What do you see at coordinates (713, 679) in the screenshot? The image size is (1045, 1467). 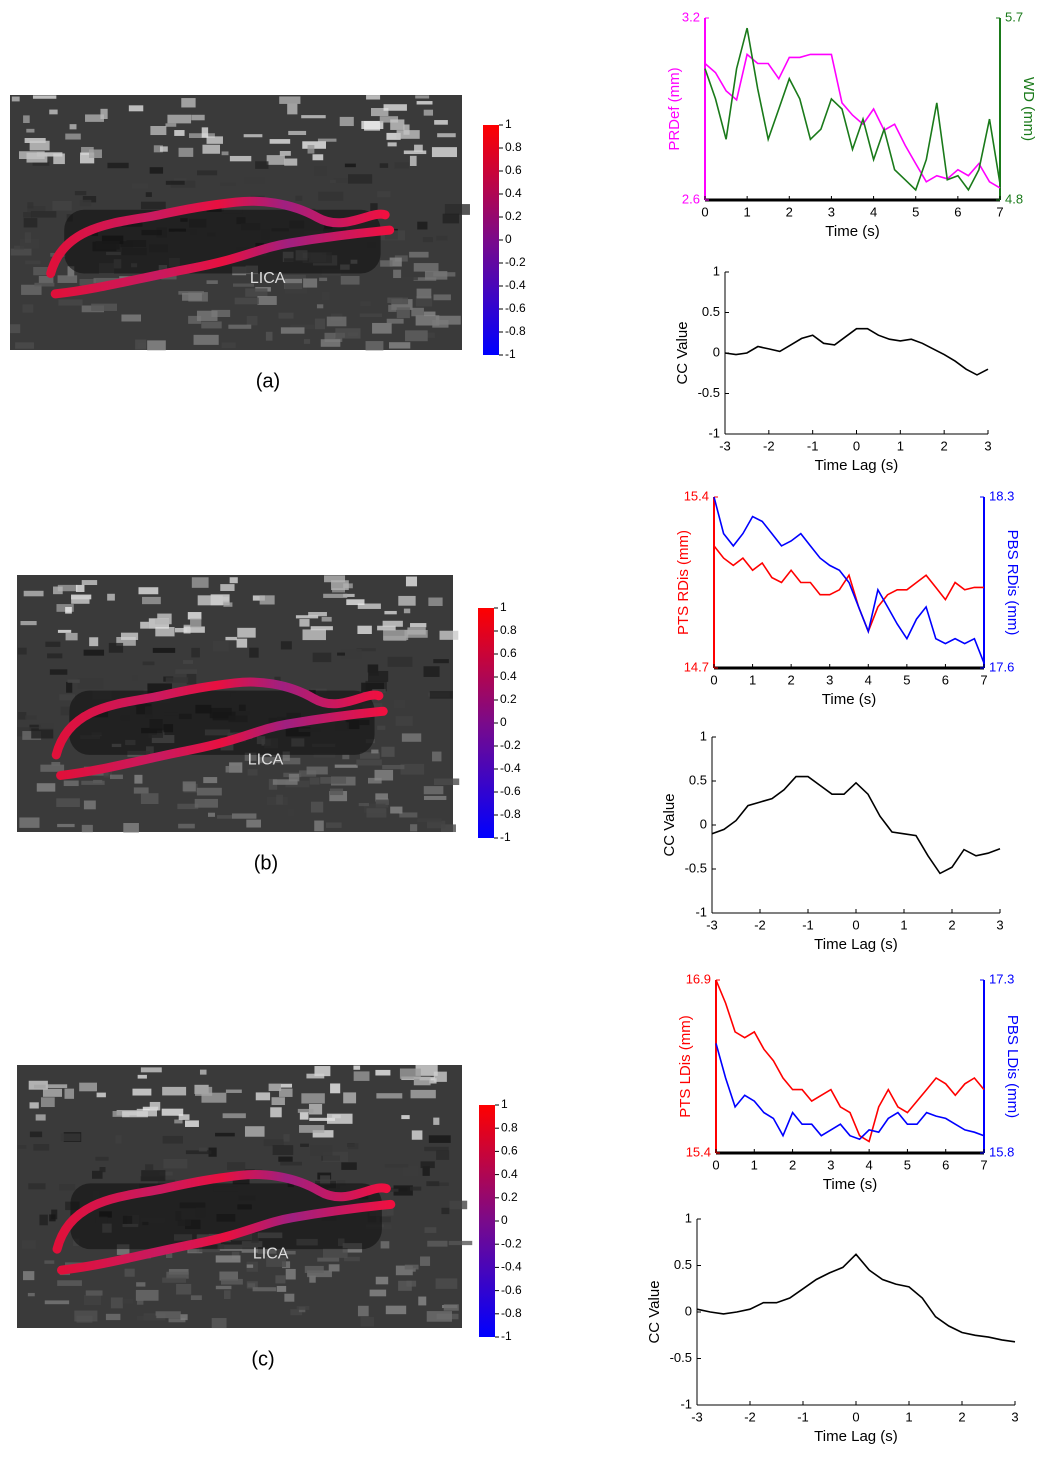 I see `x-tick-label: 0` at bounding box center [713, 679].